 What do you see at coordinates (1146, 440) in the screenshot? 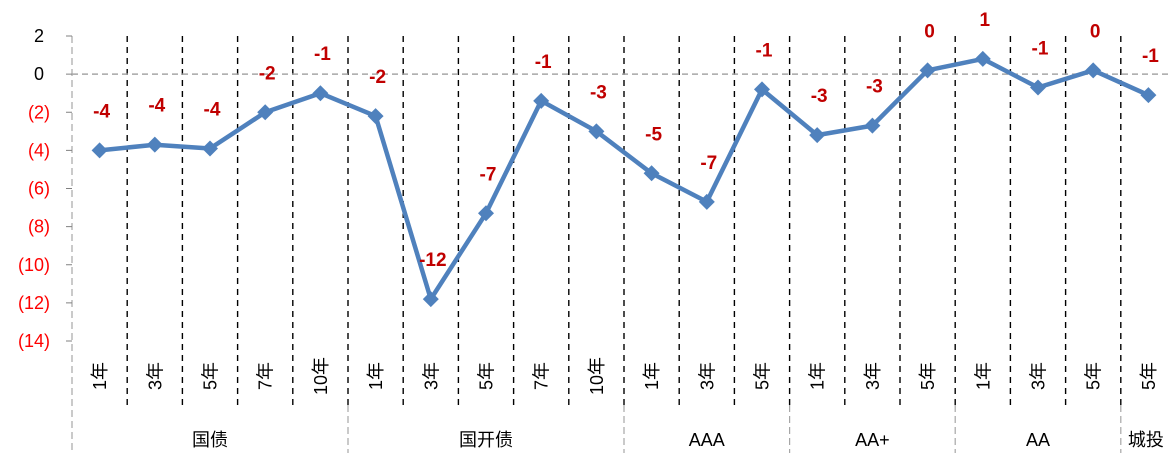
I see `group-label: 城投` at bounding box center [1146, 440].